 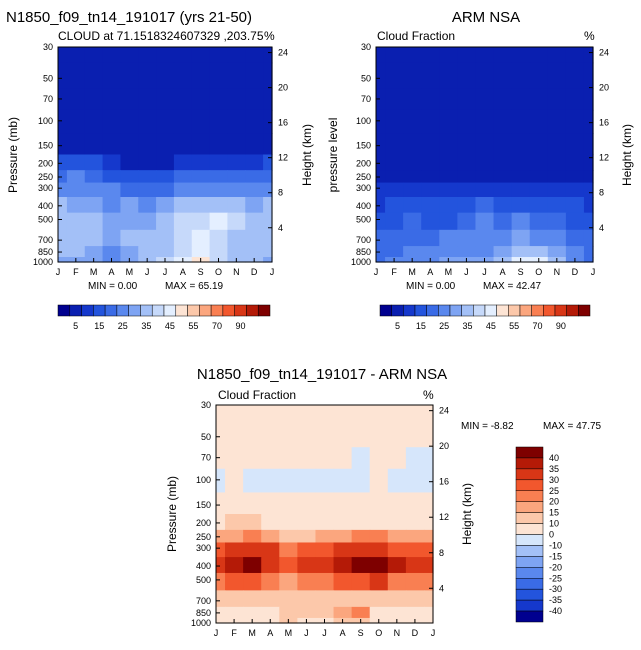 I want to click on pressure-tick-label: 70, so click(x=206, y=458).